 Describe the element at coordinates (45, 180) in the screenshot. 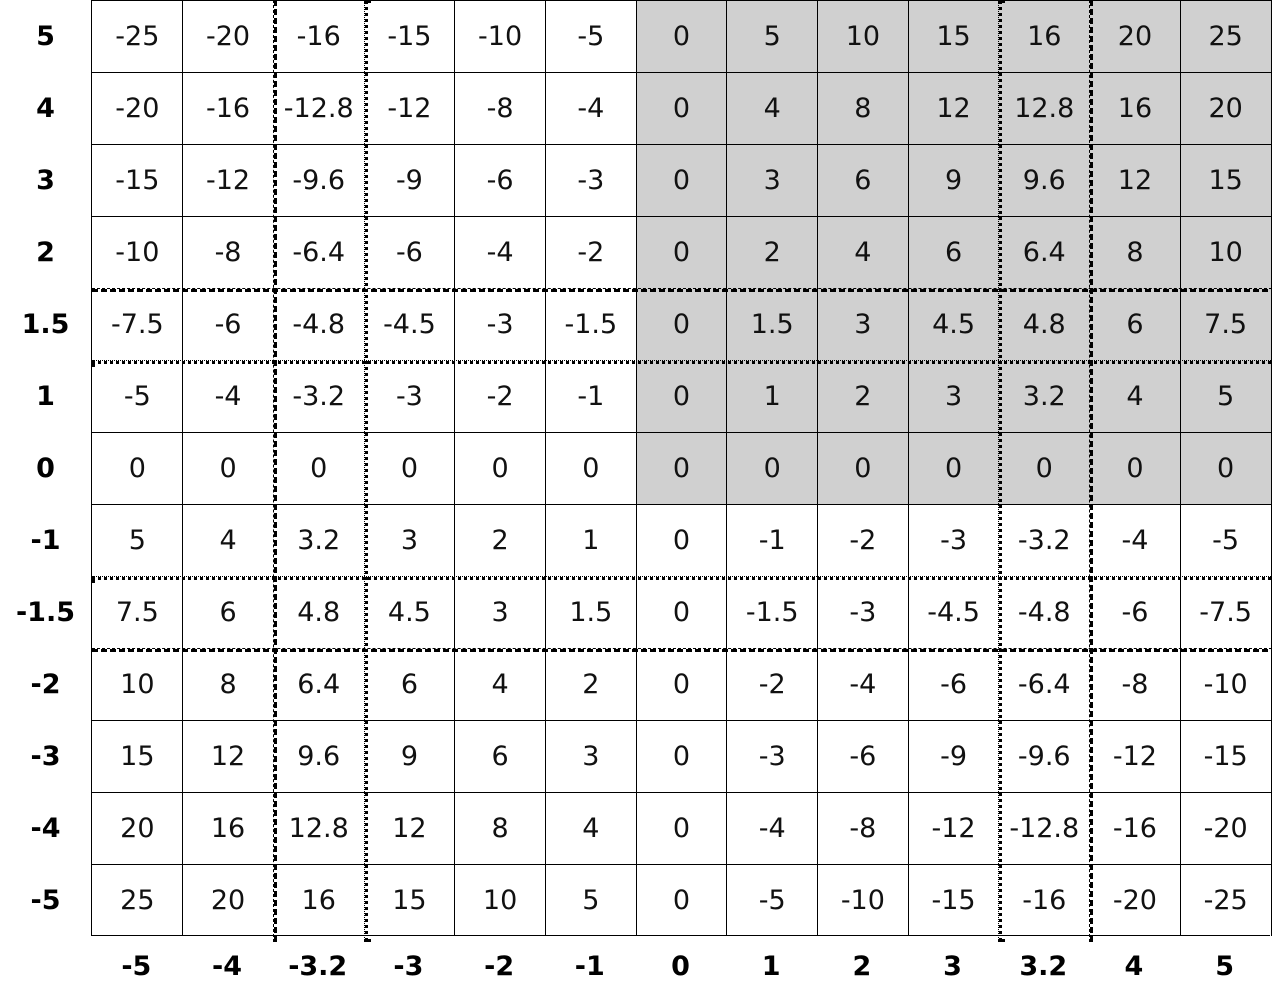

I see `row-label: 3` at that location.